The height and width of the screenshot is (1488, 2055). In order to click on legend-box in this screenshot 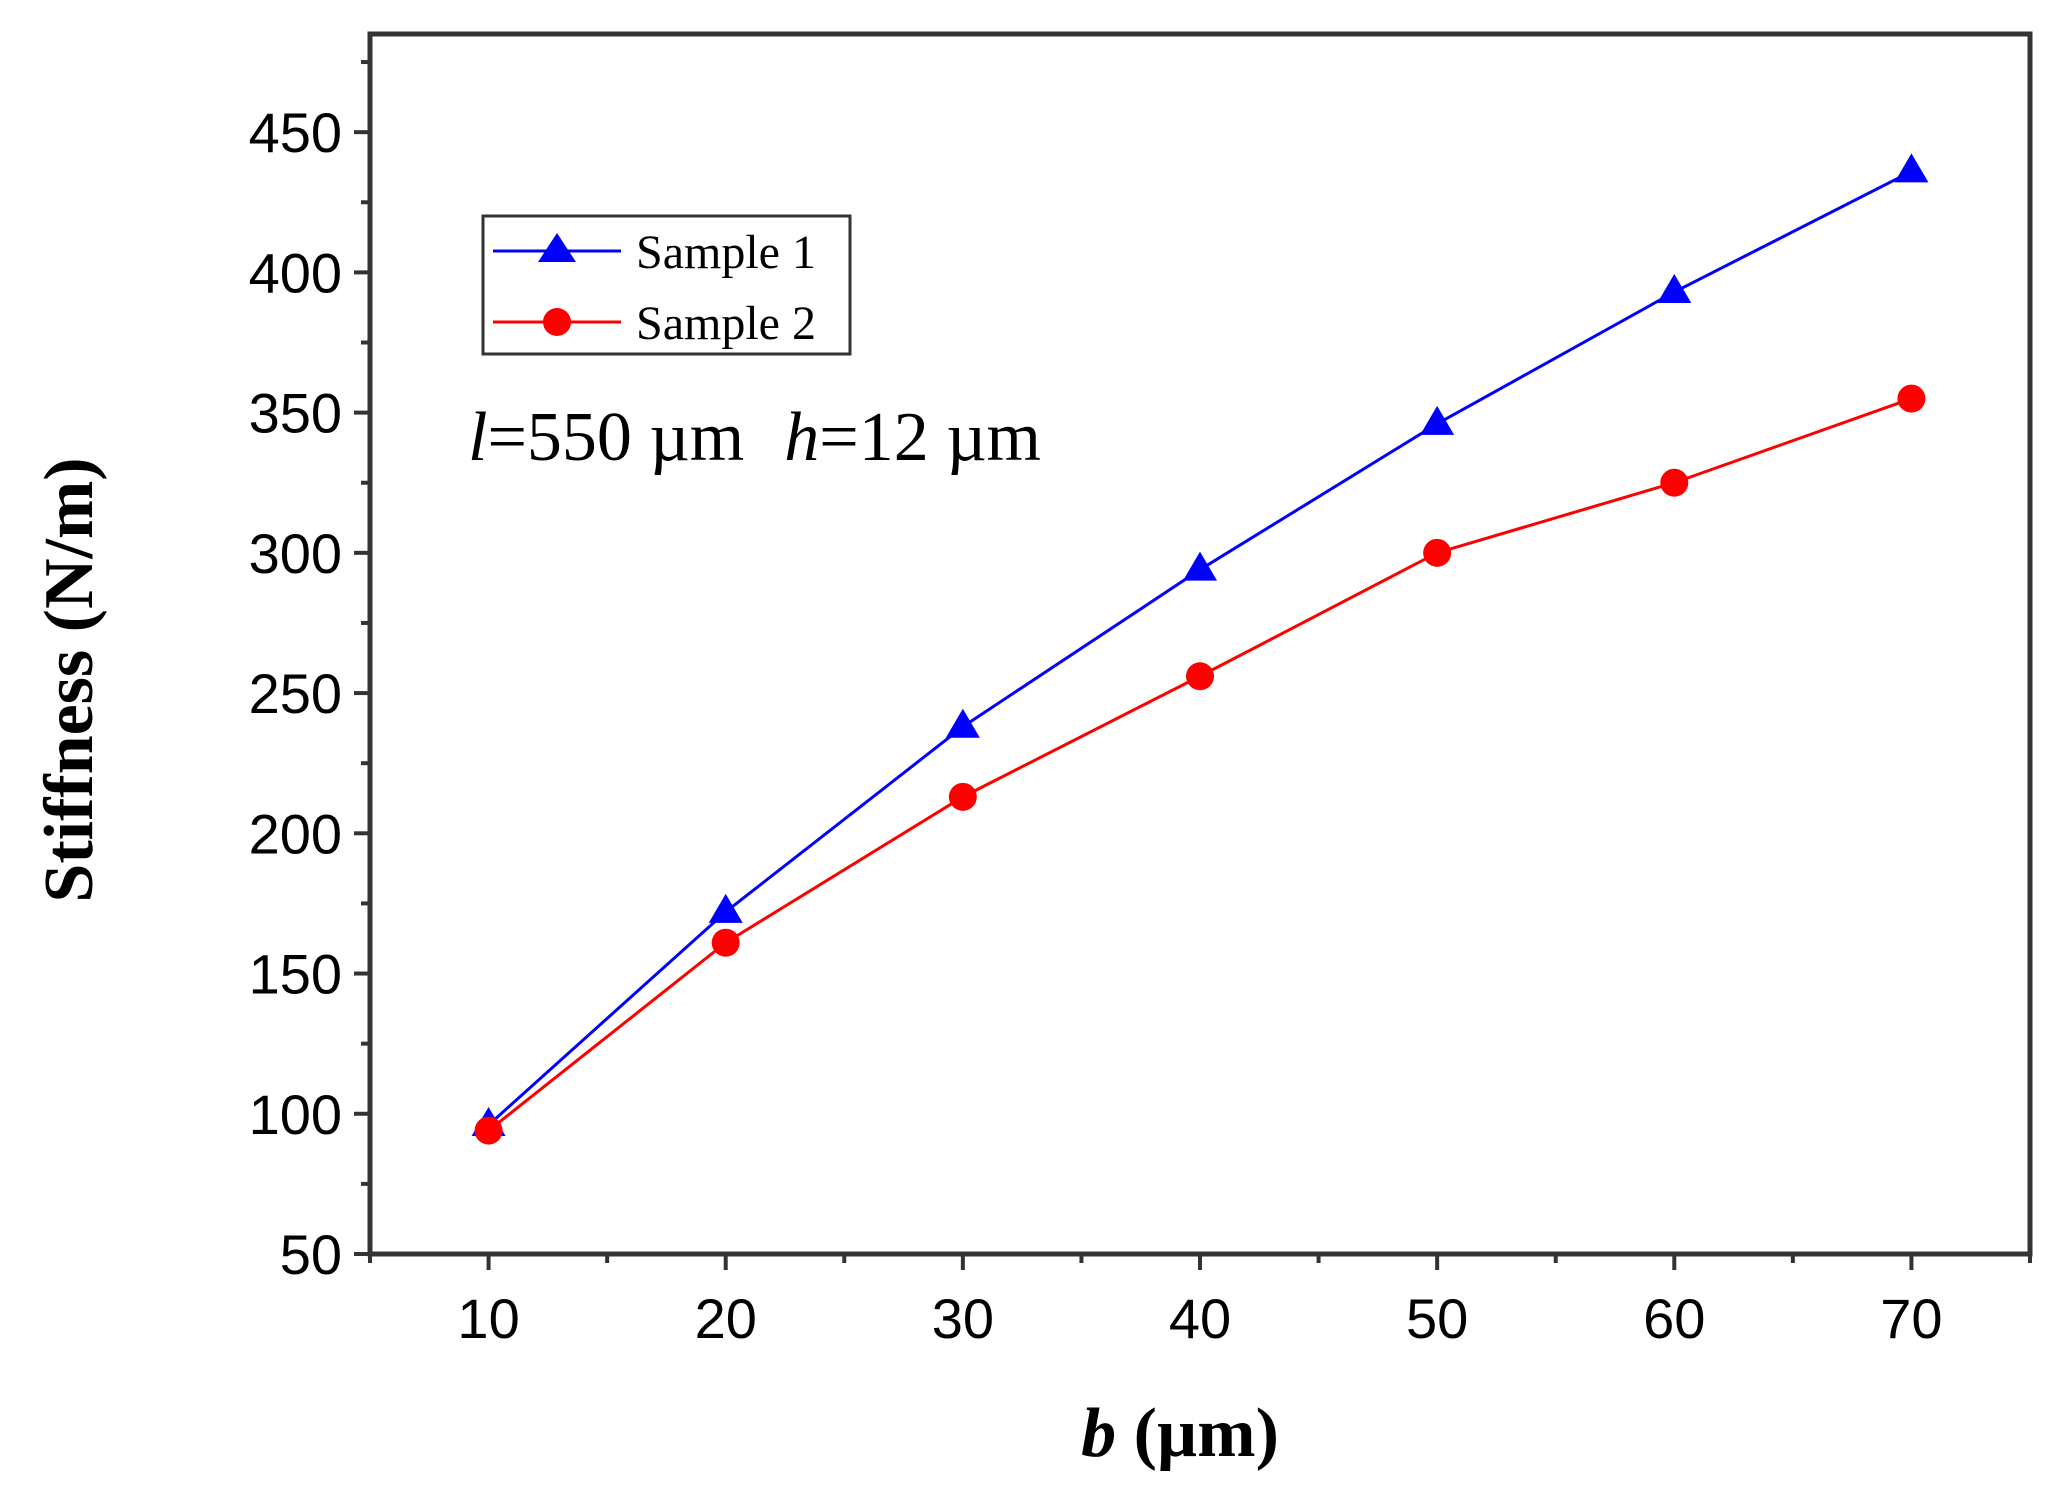, I will do `click(666, 285)`.